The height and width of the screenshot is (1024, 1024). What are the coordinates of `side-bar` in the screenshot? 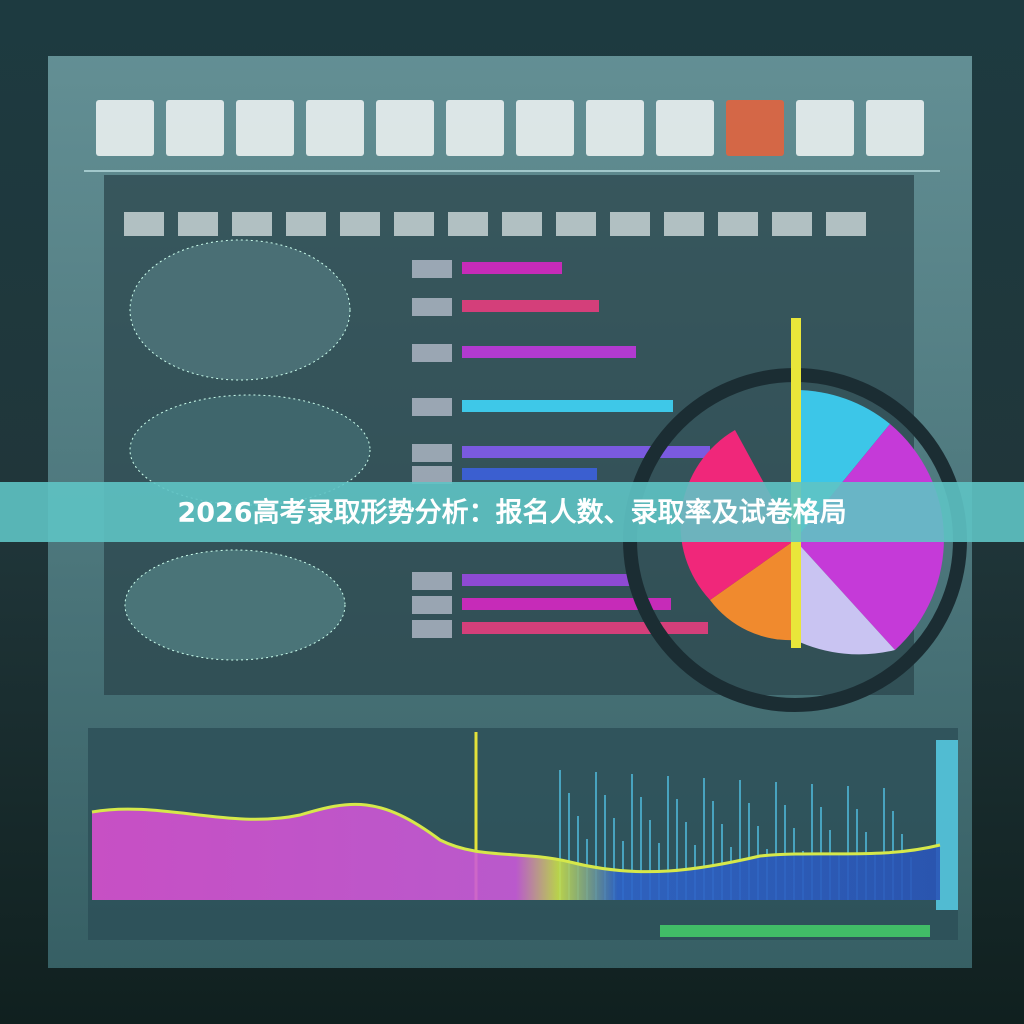 It's located at (947, 825).